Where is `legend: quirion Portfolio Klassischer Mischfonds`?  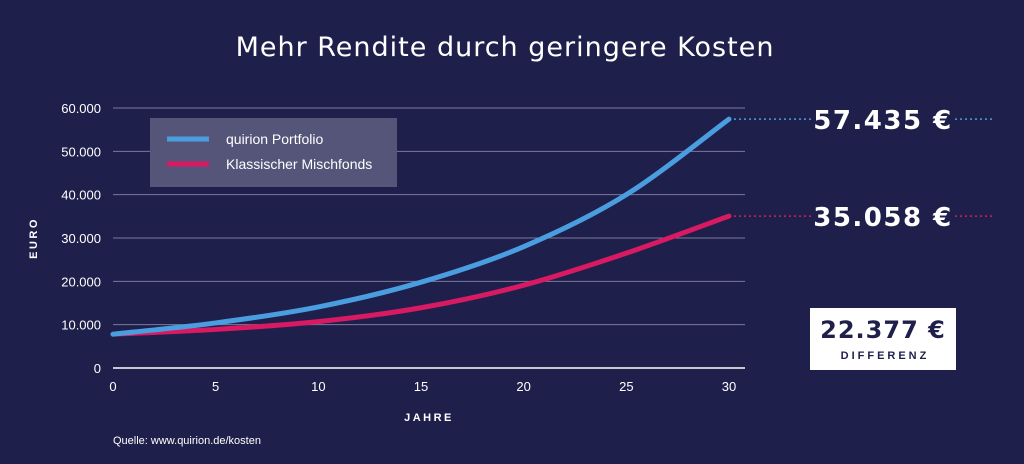
legend: quirion Portfolio Klassischer Mischfonds is located at coordinates (273, 152).